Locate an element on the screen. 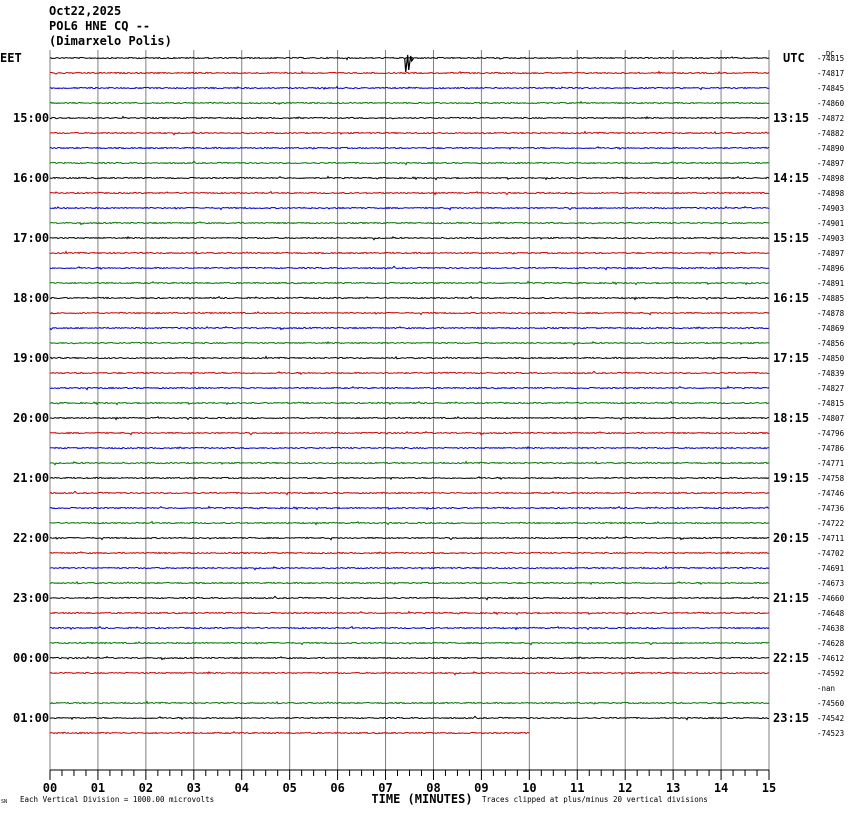 The height and width of the screenshot is (814, 850). x-tick-label: 14 is located at coordinates (721, 788).